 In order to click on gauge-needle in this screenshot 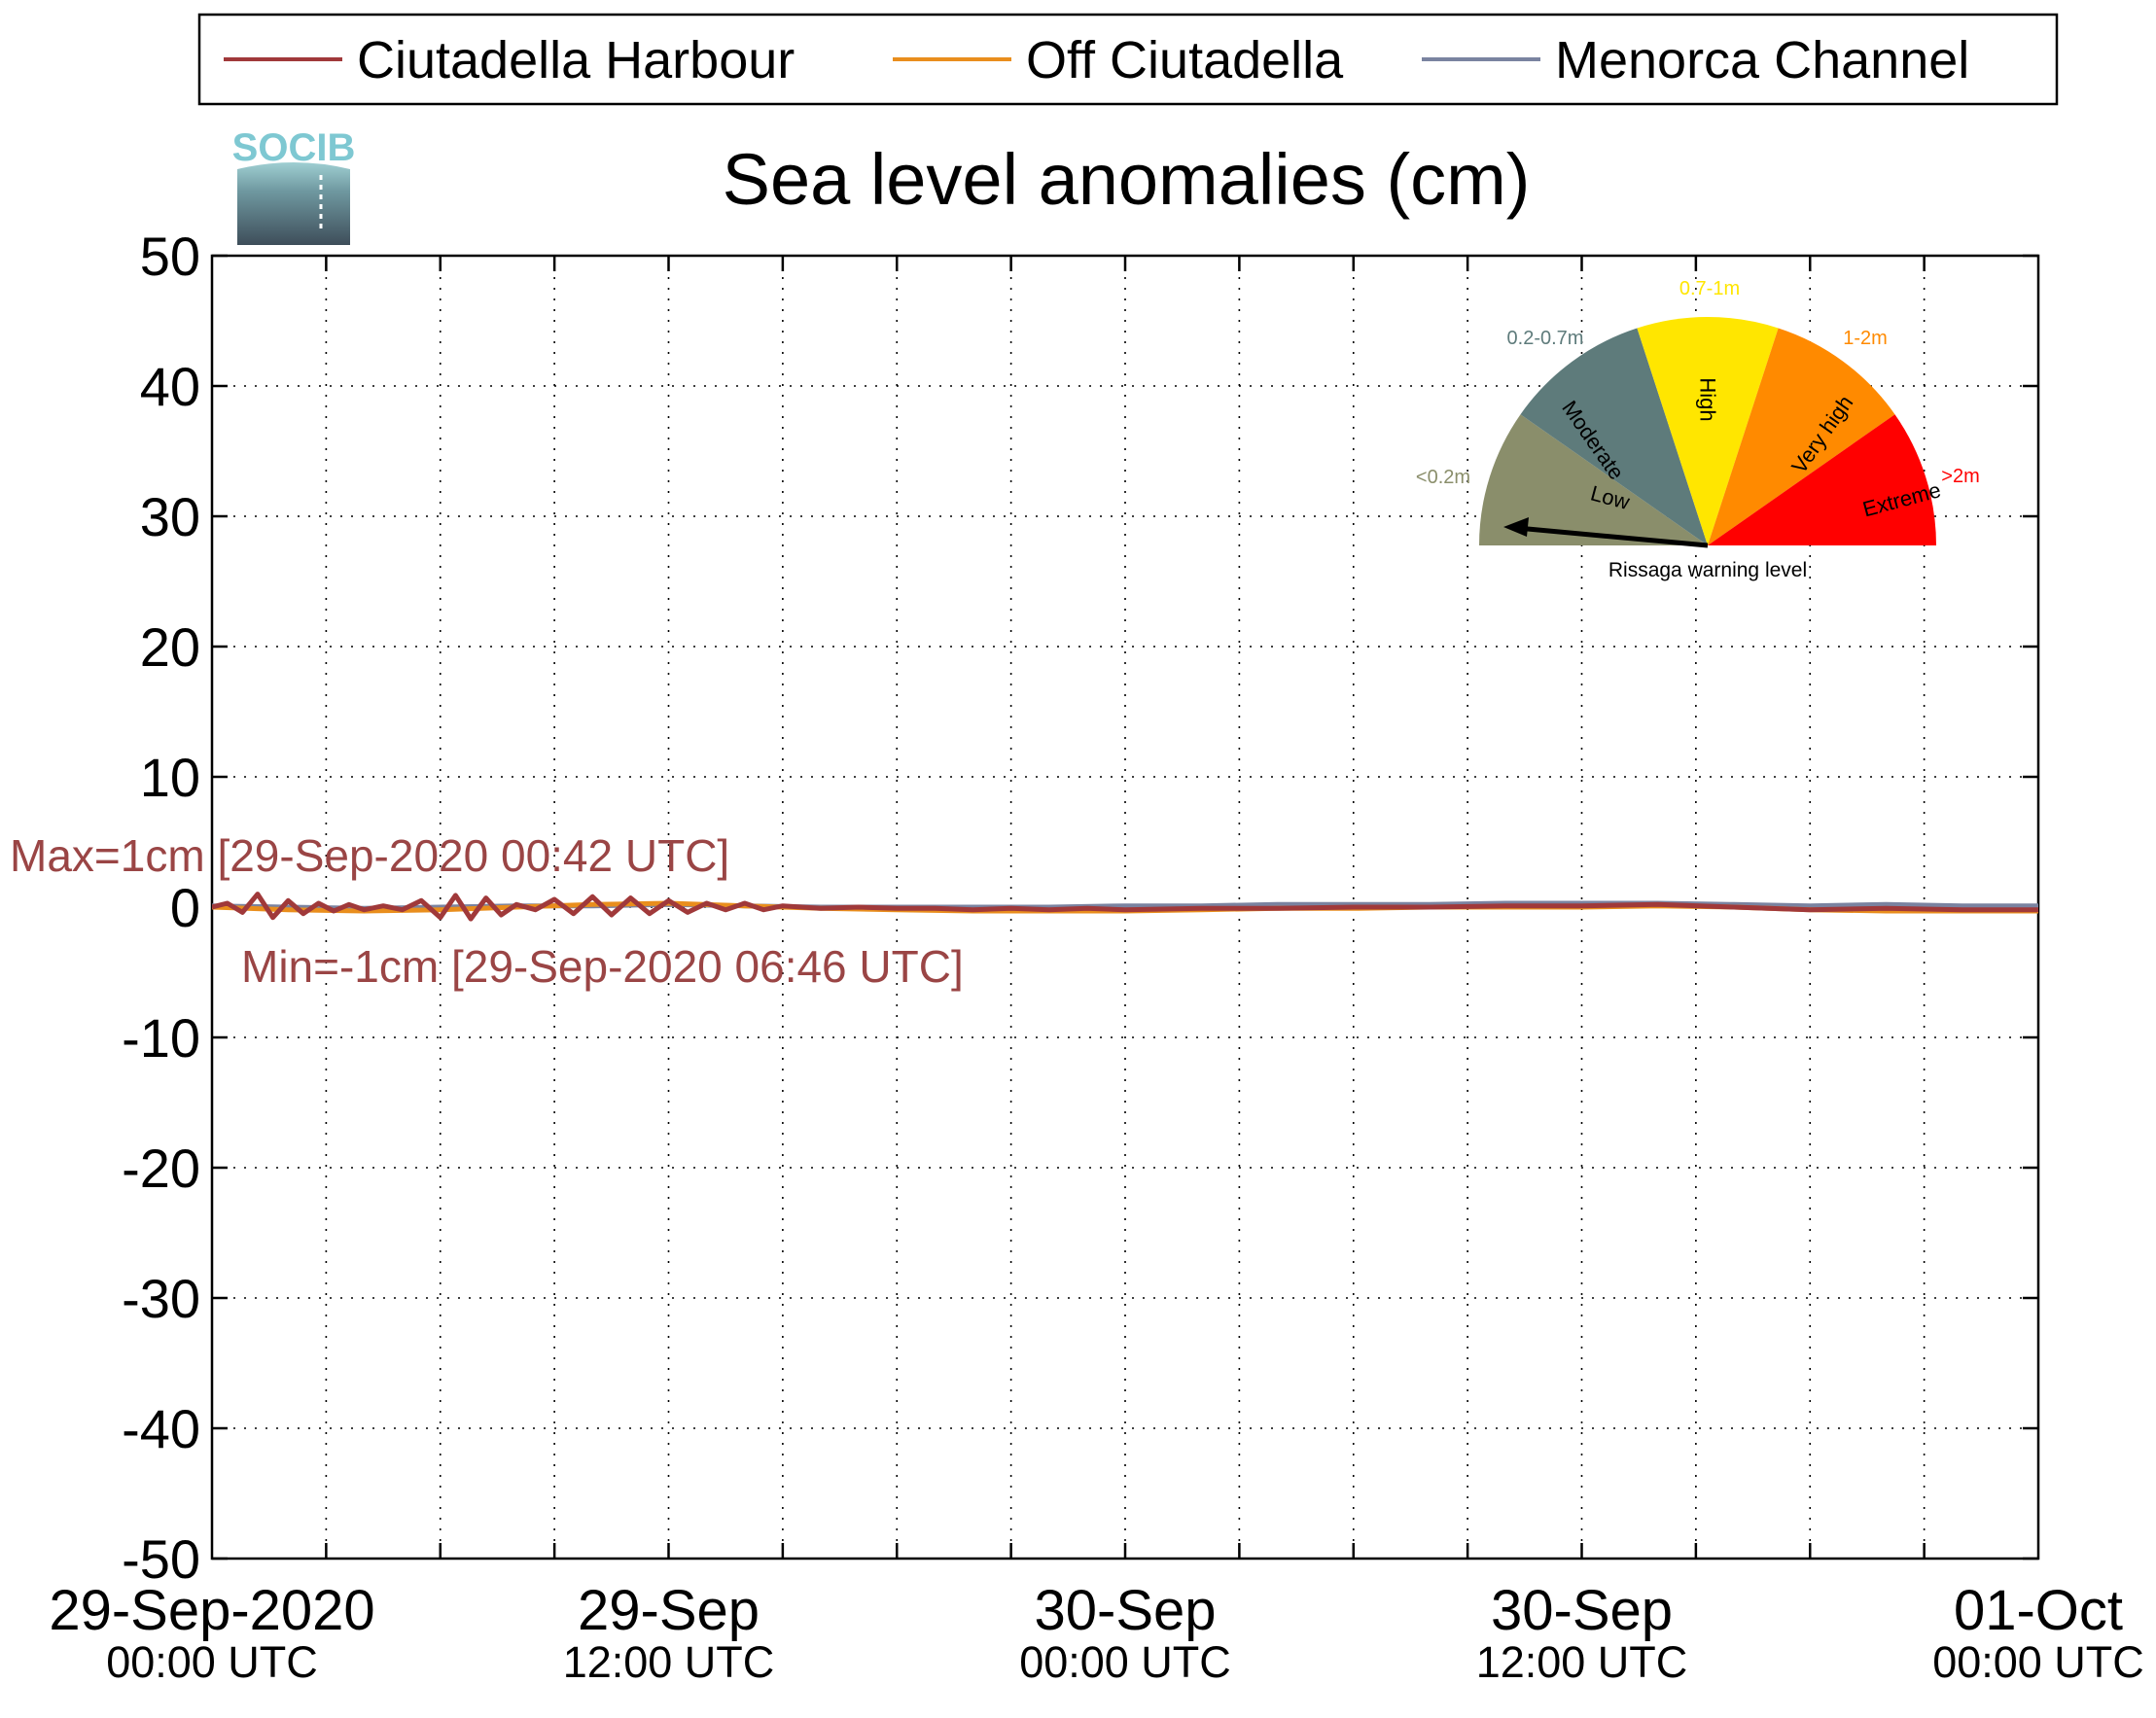, I will do `click(1612, 536)`.